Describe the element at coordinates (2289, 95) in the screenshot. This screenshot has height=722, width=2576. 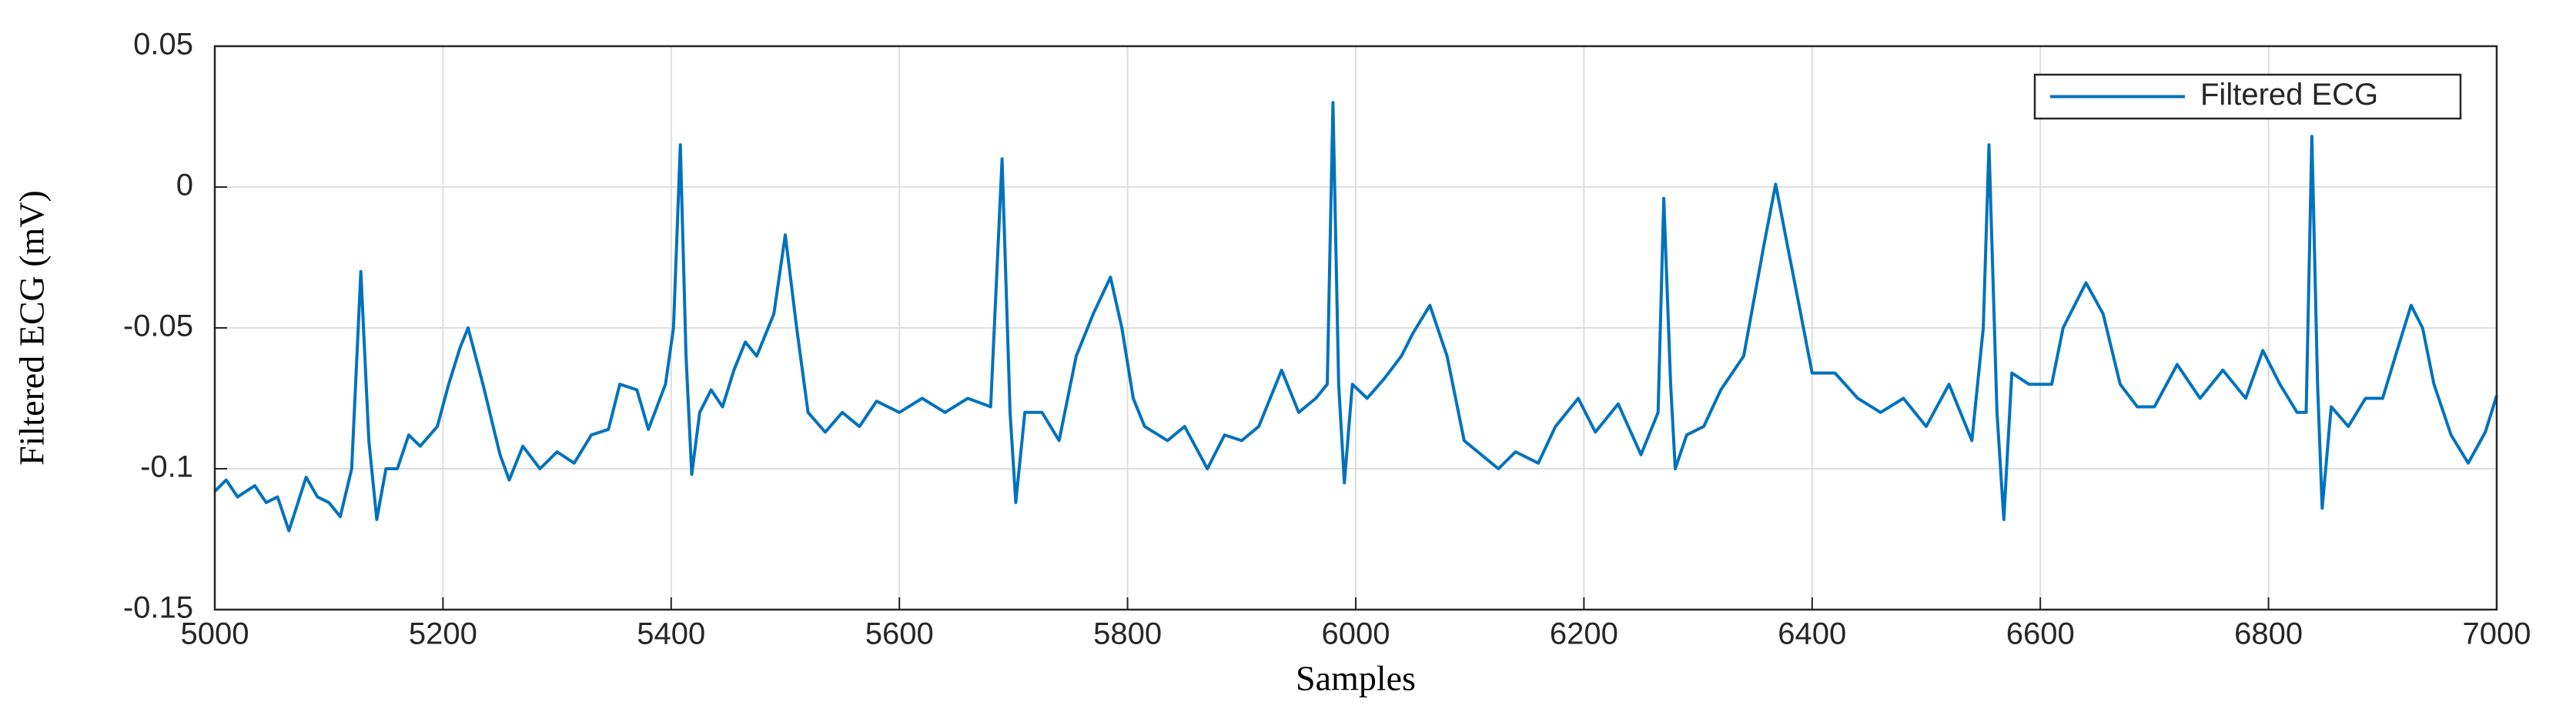
I see `legend-label: Filtered ECG` at that location.